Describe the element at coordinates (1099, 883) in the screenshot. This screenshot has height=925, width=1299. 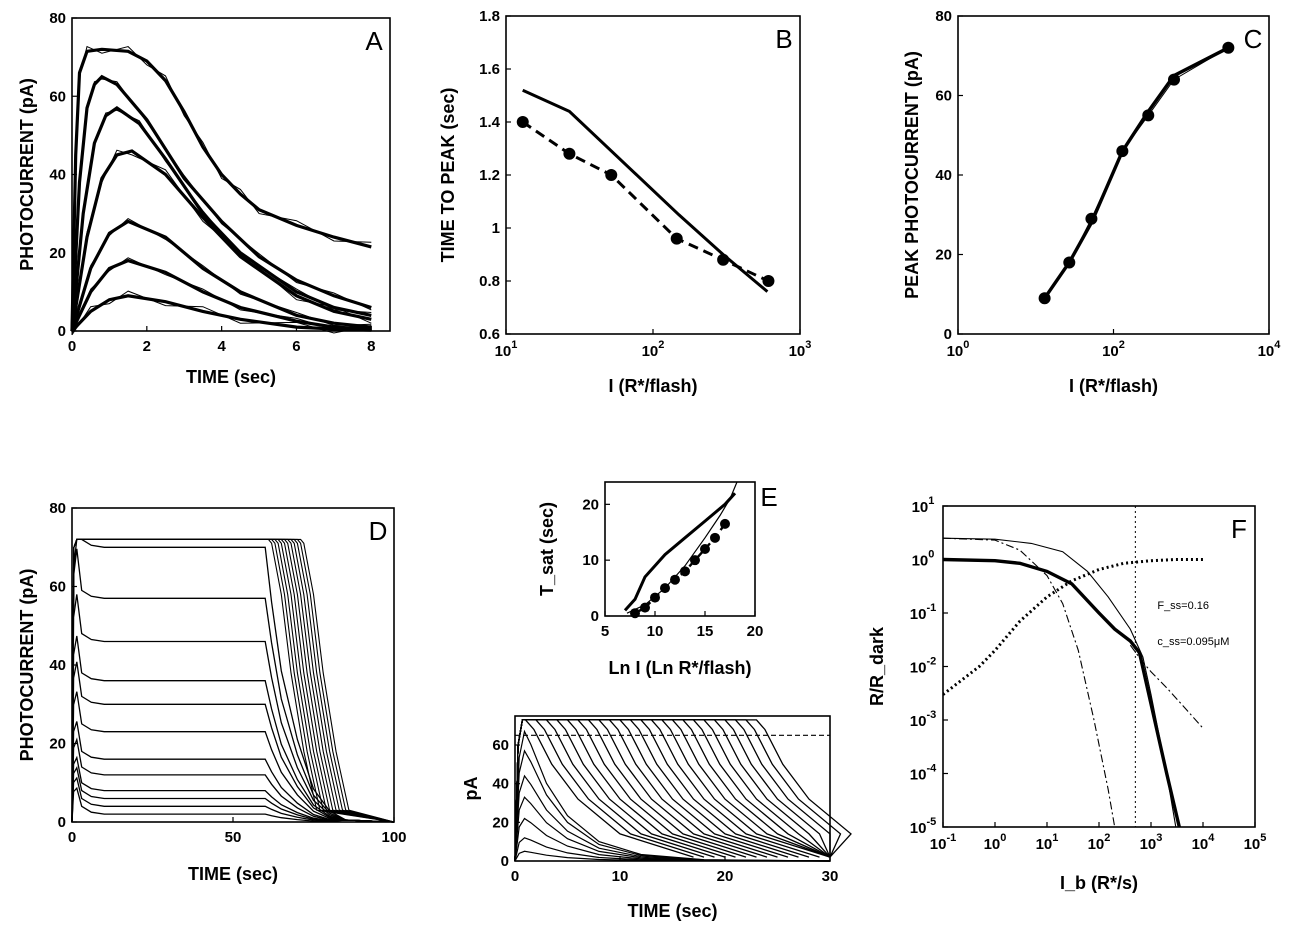
I see `panel-f-xlabel: I_b (R*/s)` at that location.